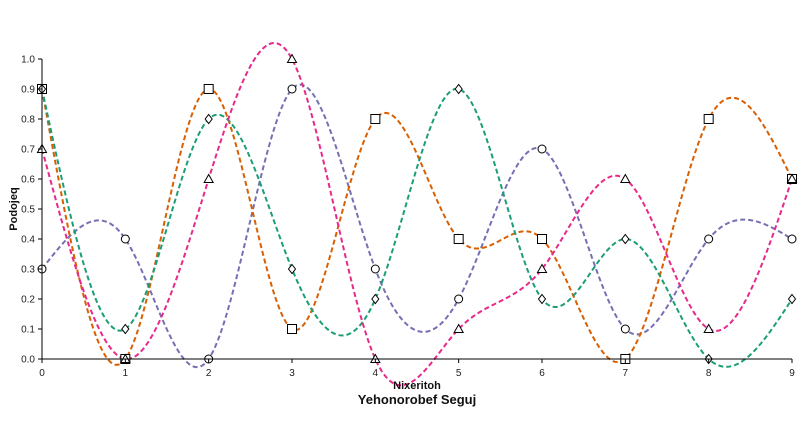 The image size is (803, 428). Describe the element at coordinates (292, 373) in the screenshot. I see `x-tick-label: 3` at that location.